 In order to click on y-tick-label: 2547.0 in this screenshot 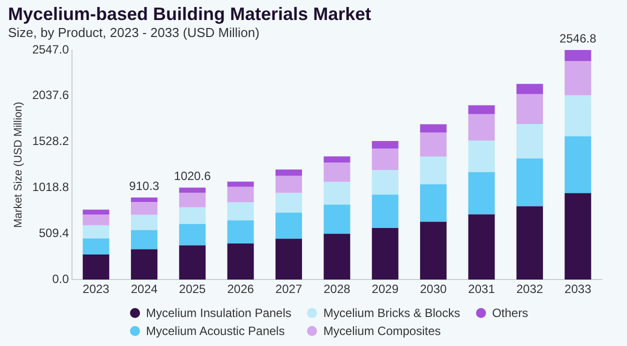, I will do `click(51, 49)`.